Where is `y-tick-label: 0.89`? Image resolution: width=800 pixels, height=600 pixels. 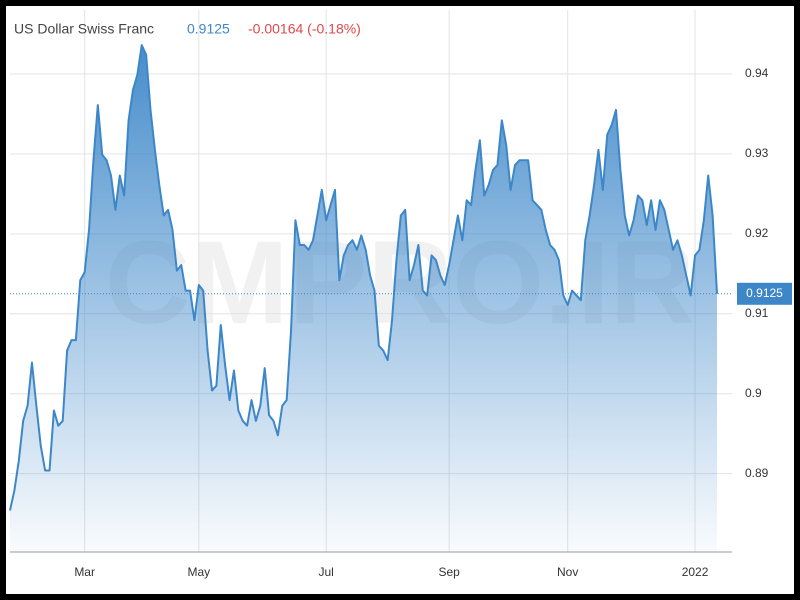 y-tick-label: 0.89 is located at coordinates (757, 473).